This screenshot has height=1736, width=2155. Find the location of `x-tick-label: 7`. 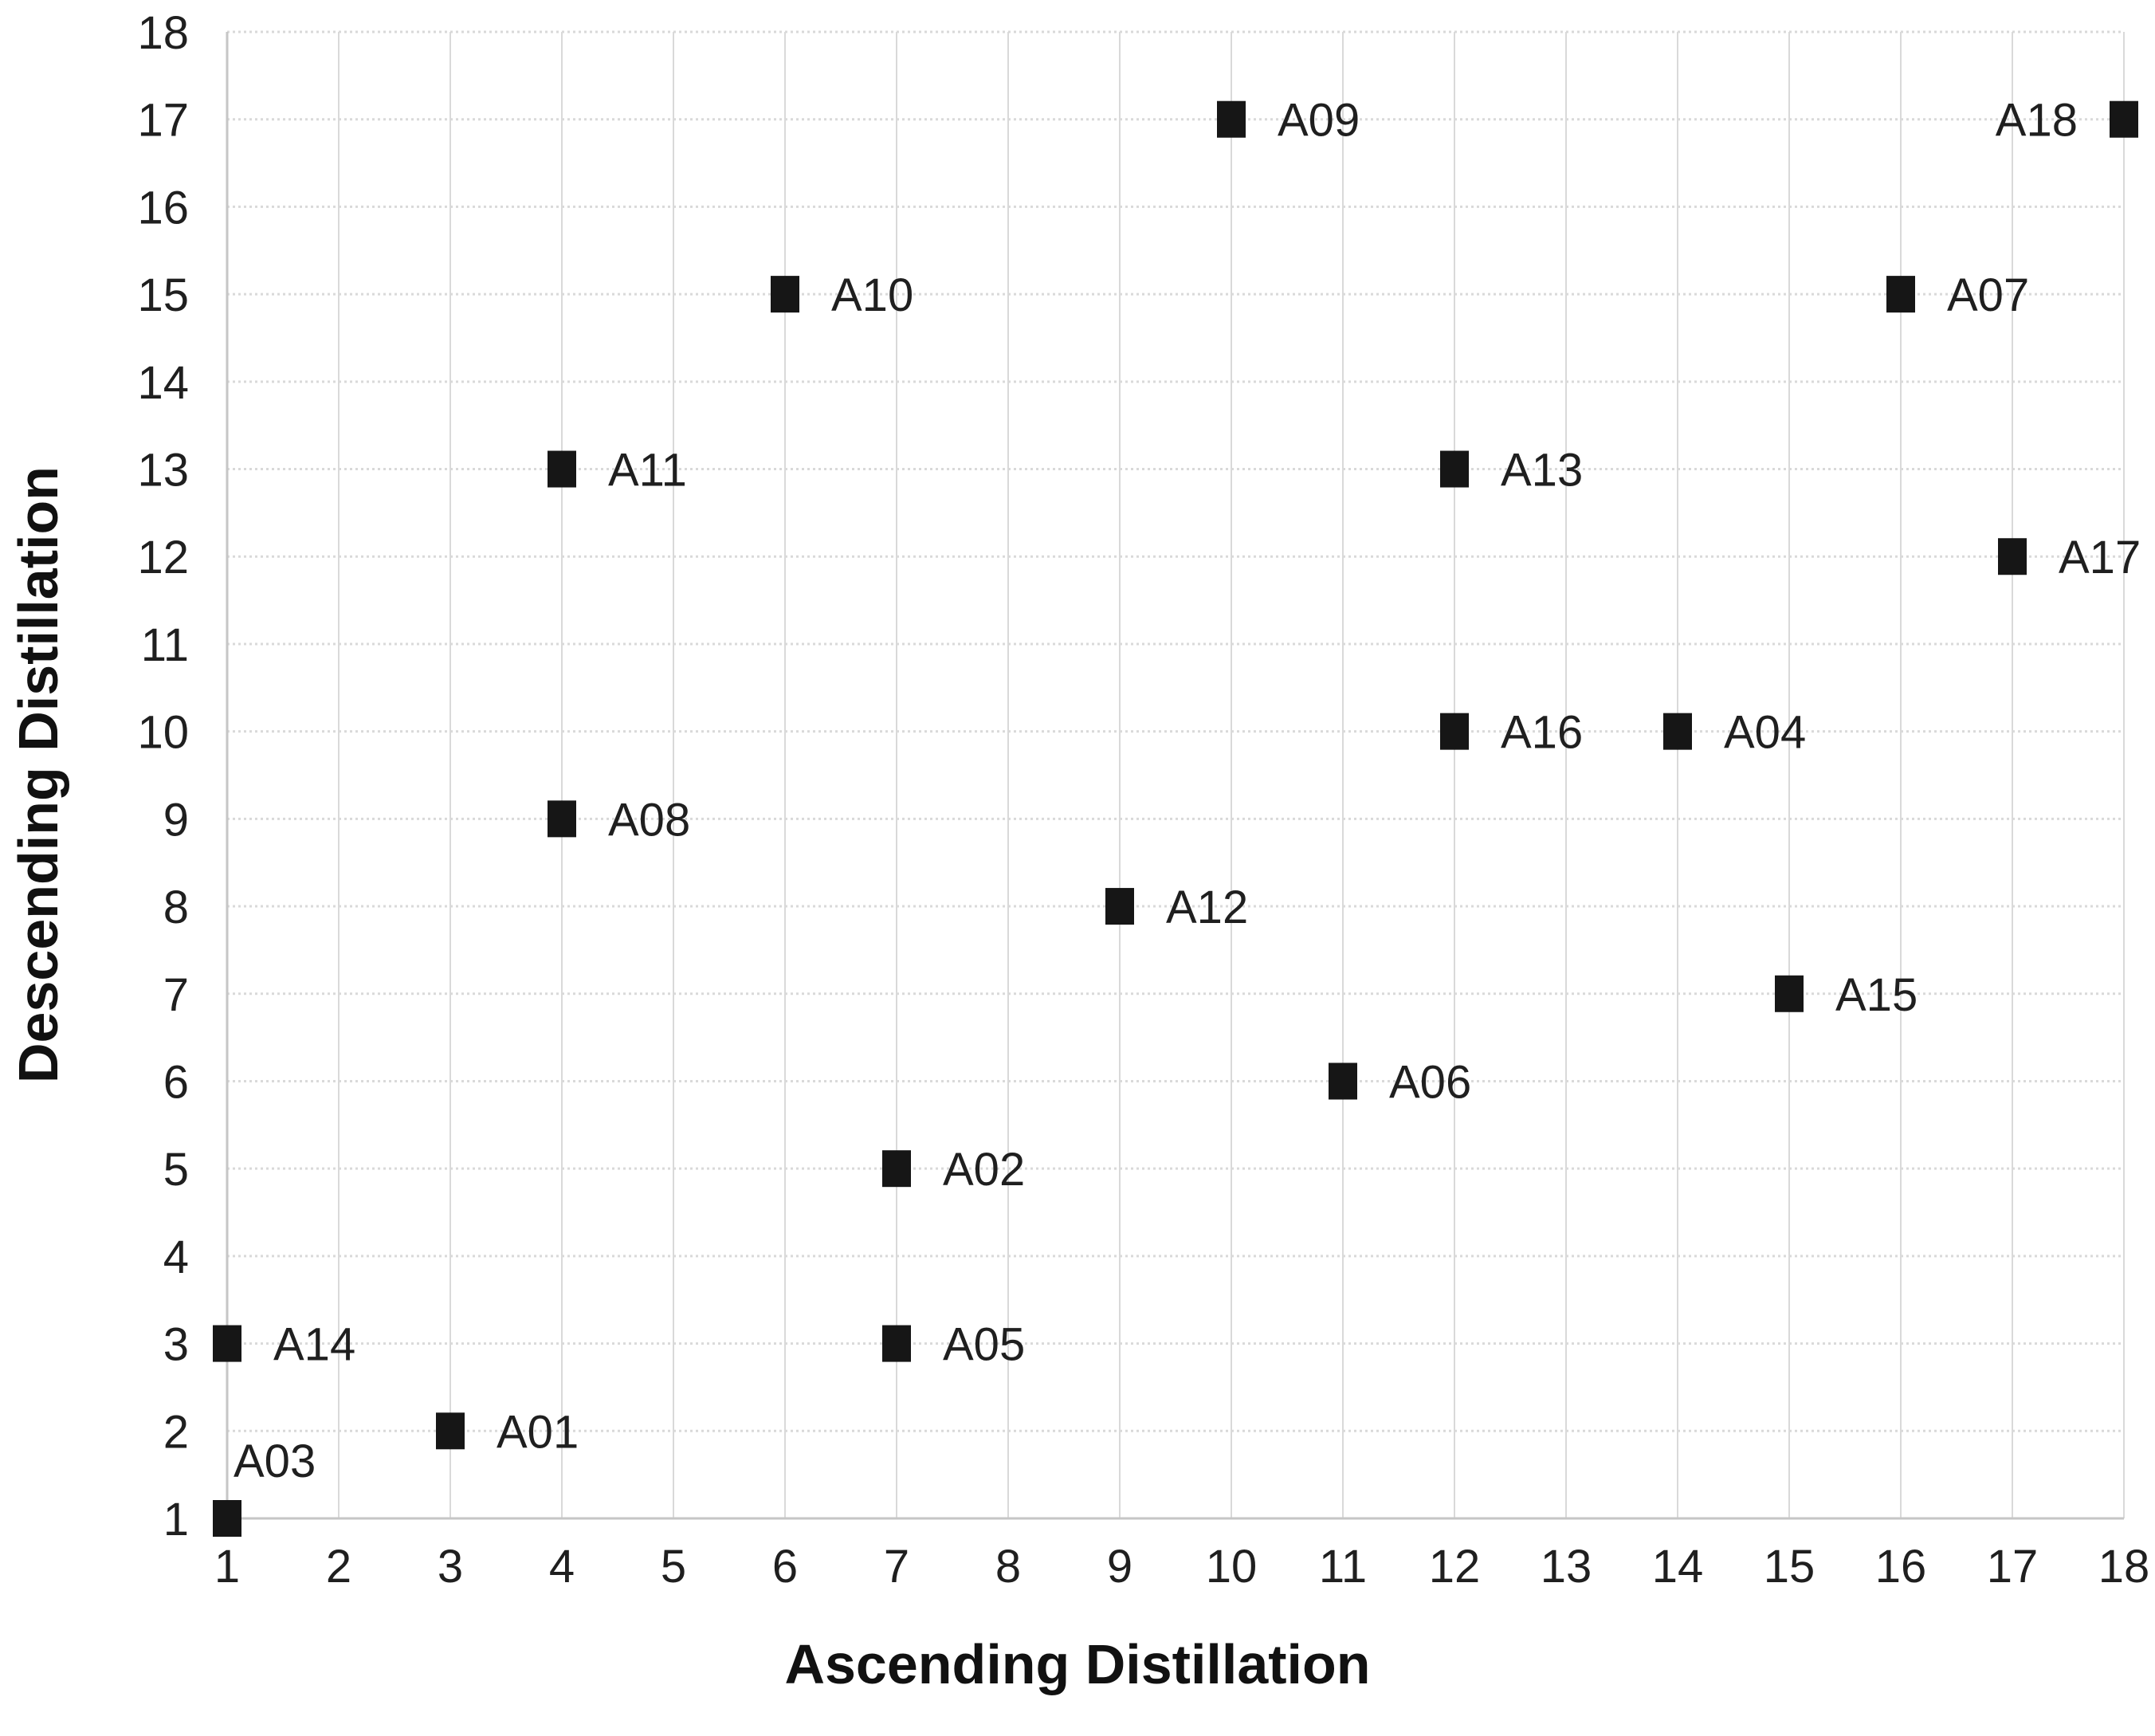

x-tick-label: 7 is located at coordinates (897, 1567).